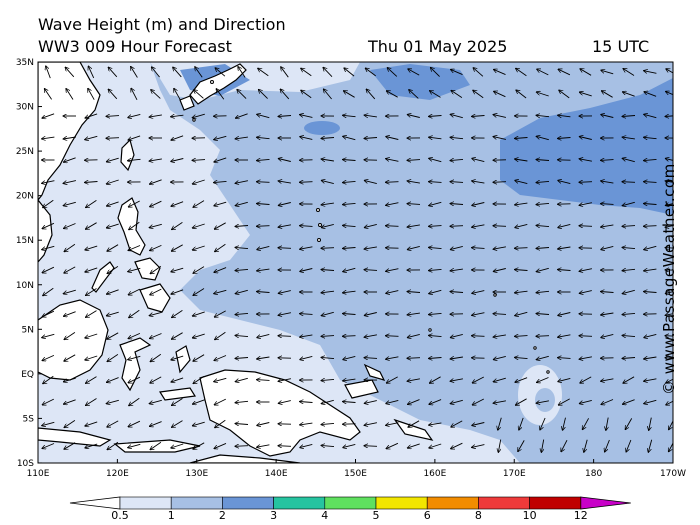 This screenshot has width=700, height=525. Describe the element at coordinates (147, 269) in the screenshot. I see `philippines-visayas` at that location.